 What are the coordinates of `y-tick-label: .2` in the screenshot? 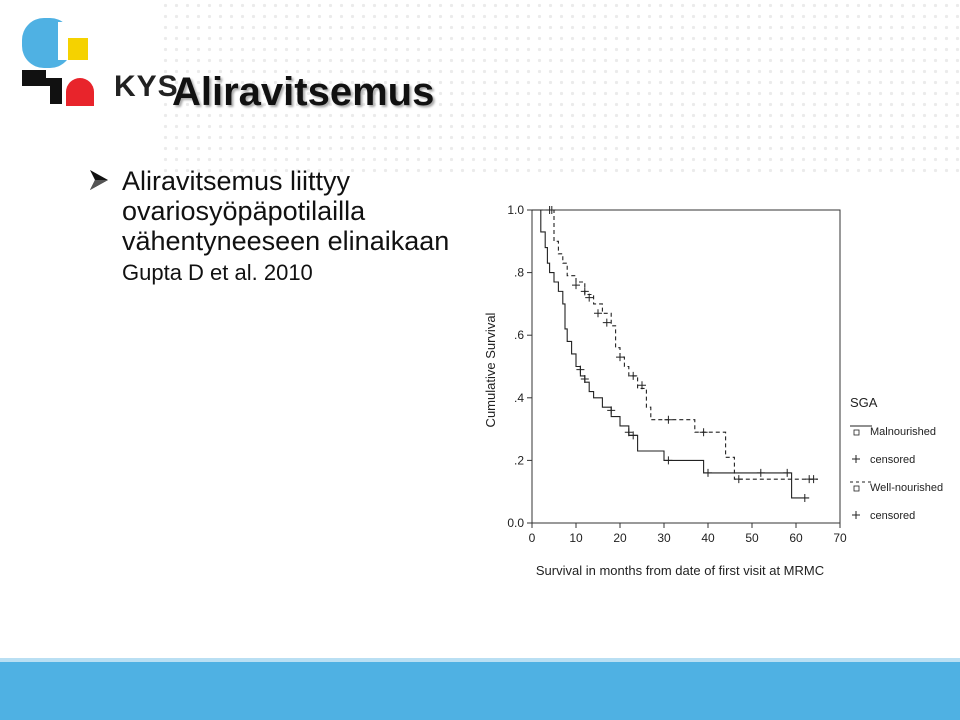 It's located at (519, 460).